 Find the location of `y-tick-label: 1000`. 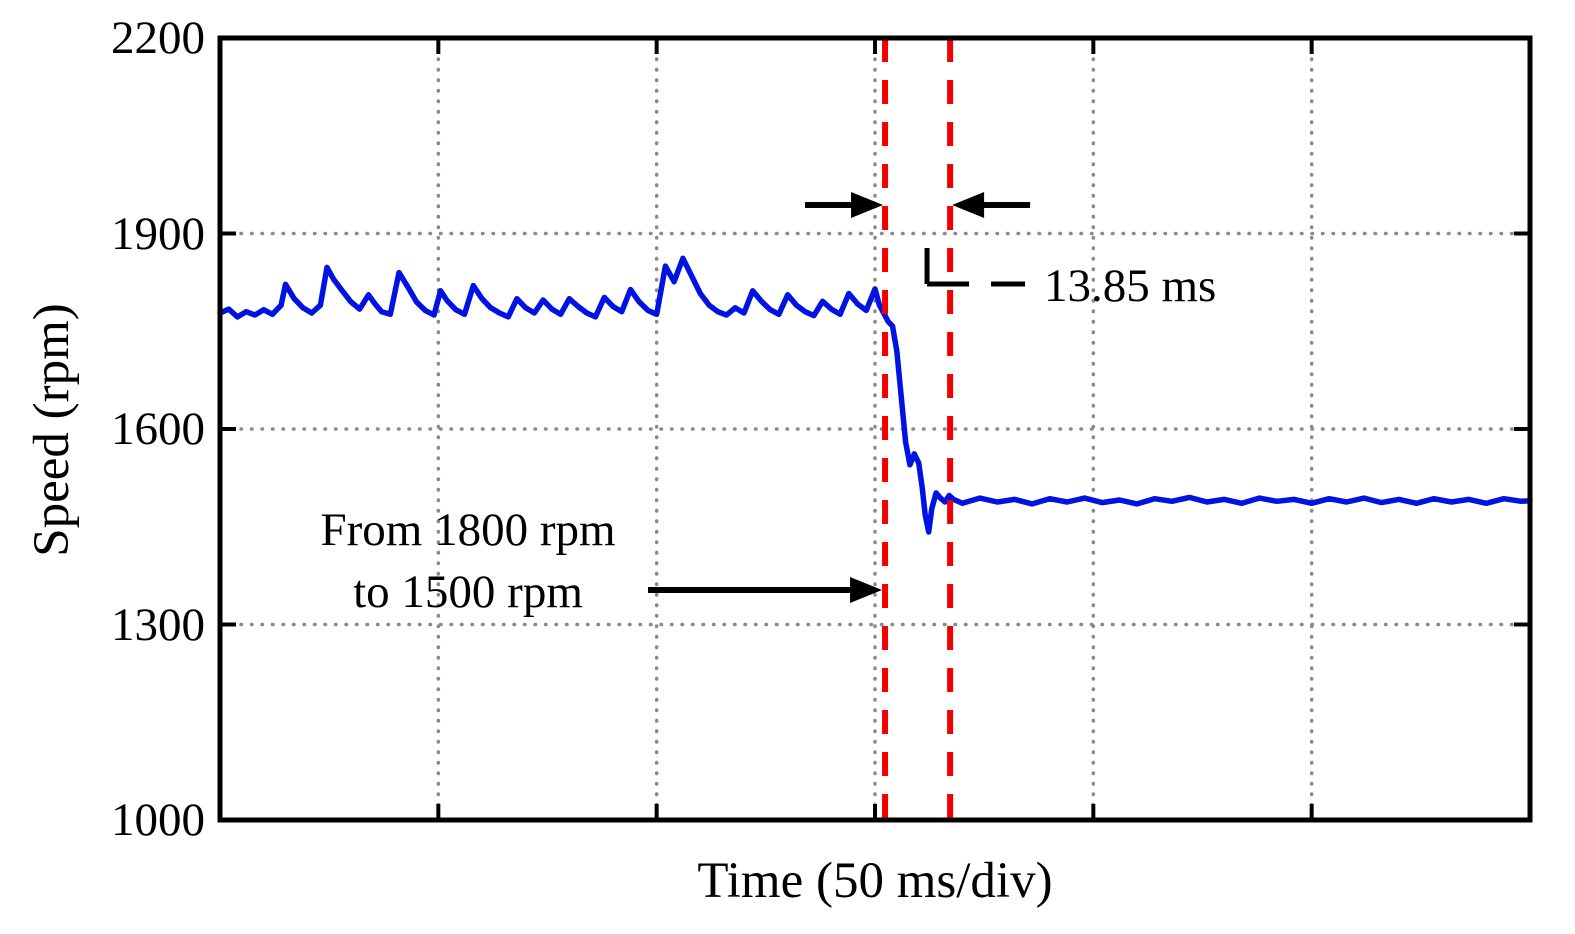

y-tick-label: 1000 is located at coordinates (158, 820).